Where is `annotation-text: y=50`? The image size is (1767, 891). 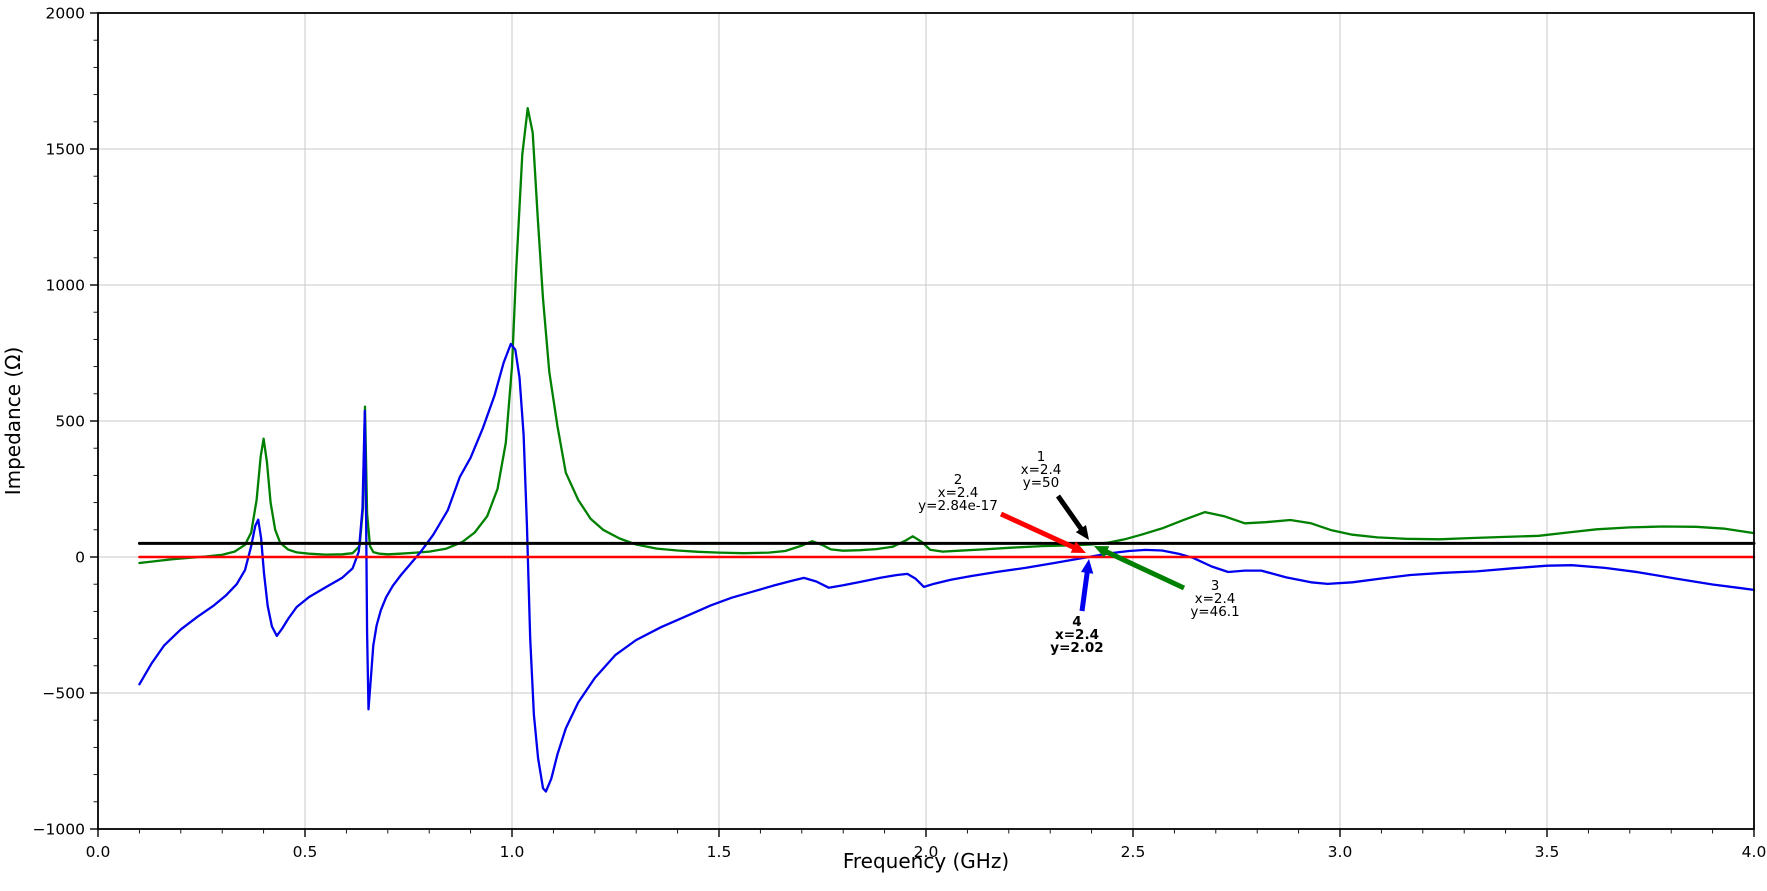 annotation-text: y=50 is located at coordinates (1041, 483).